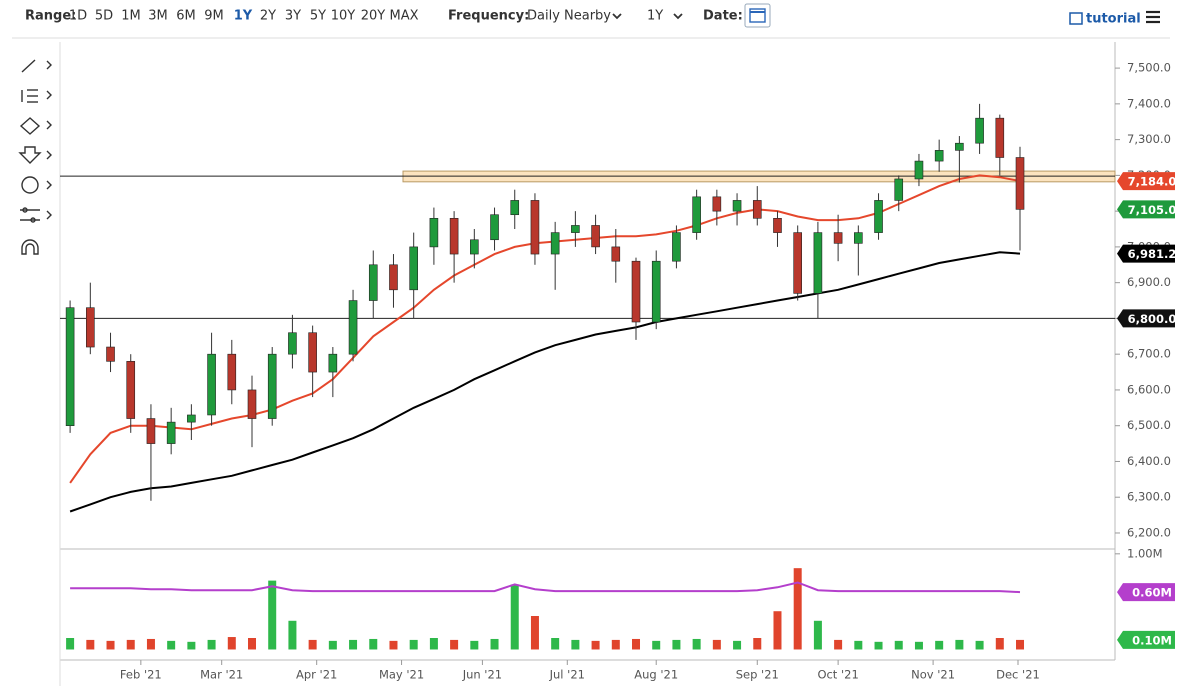 The image size is (1184, 686). I want to click on line-badge-bg, so click(1146, 318).